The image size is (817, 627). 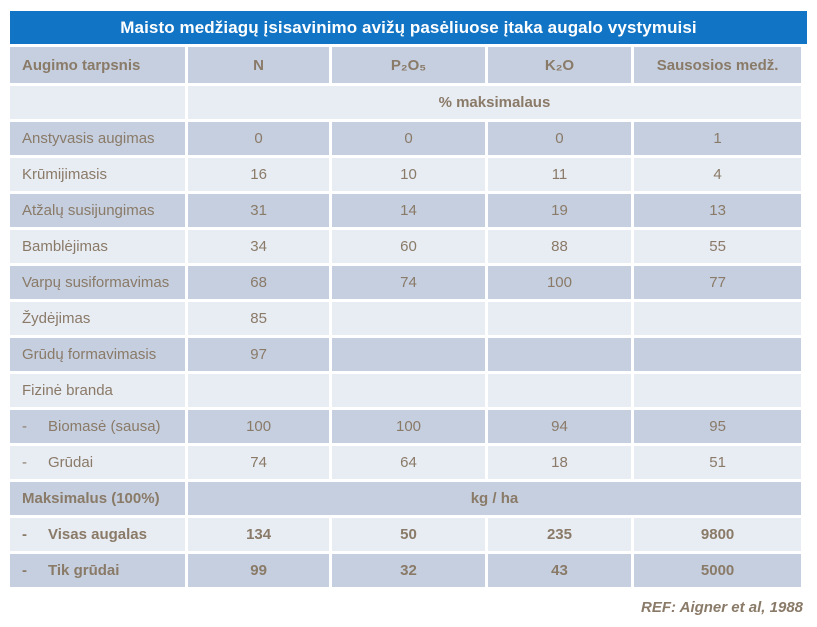 I want to click on column-header-k2o: K₂O, so click(x=559, y=65).